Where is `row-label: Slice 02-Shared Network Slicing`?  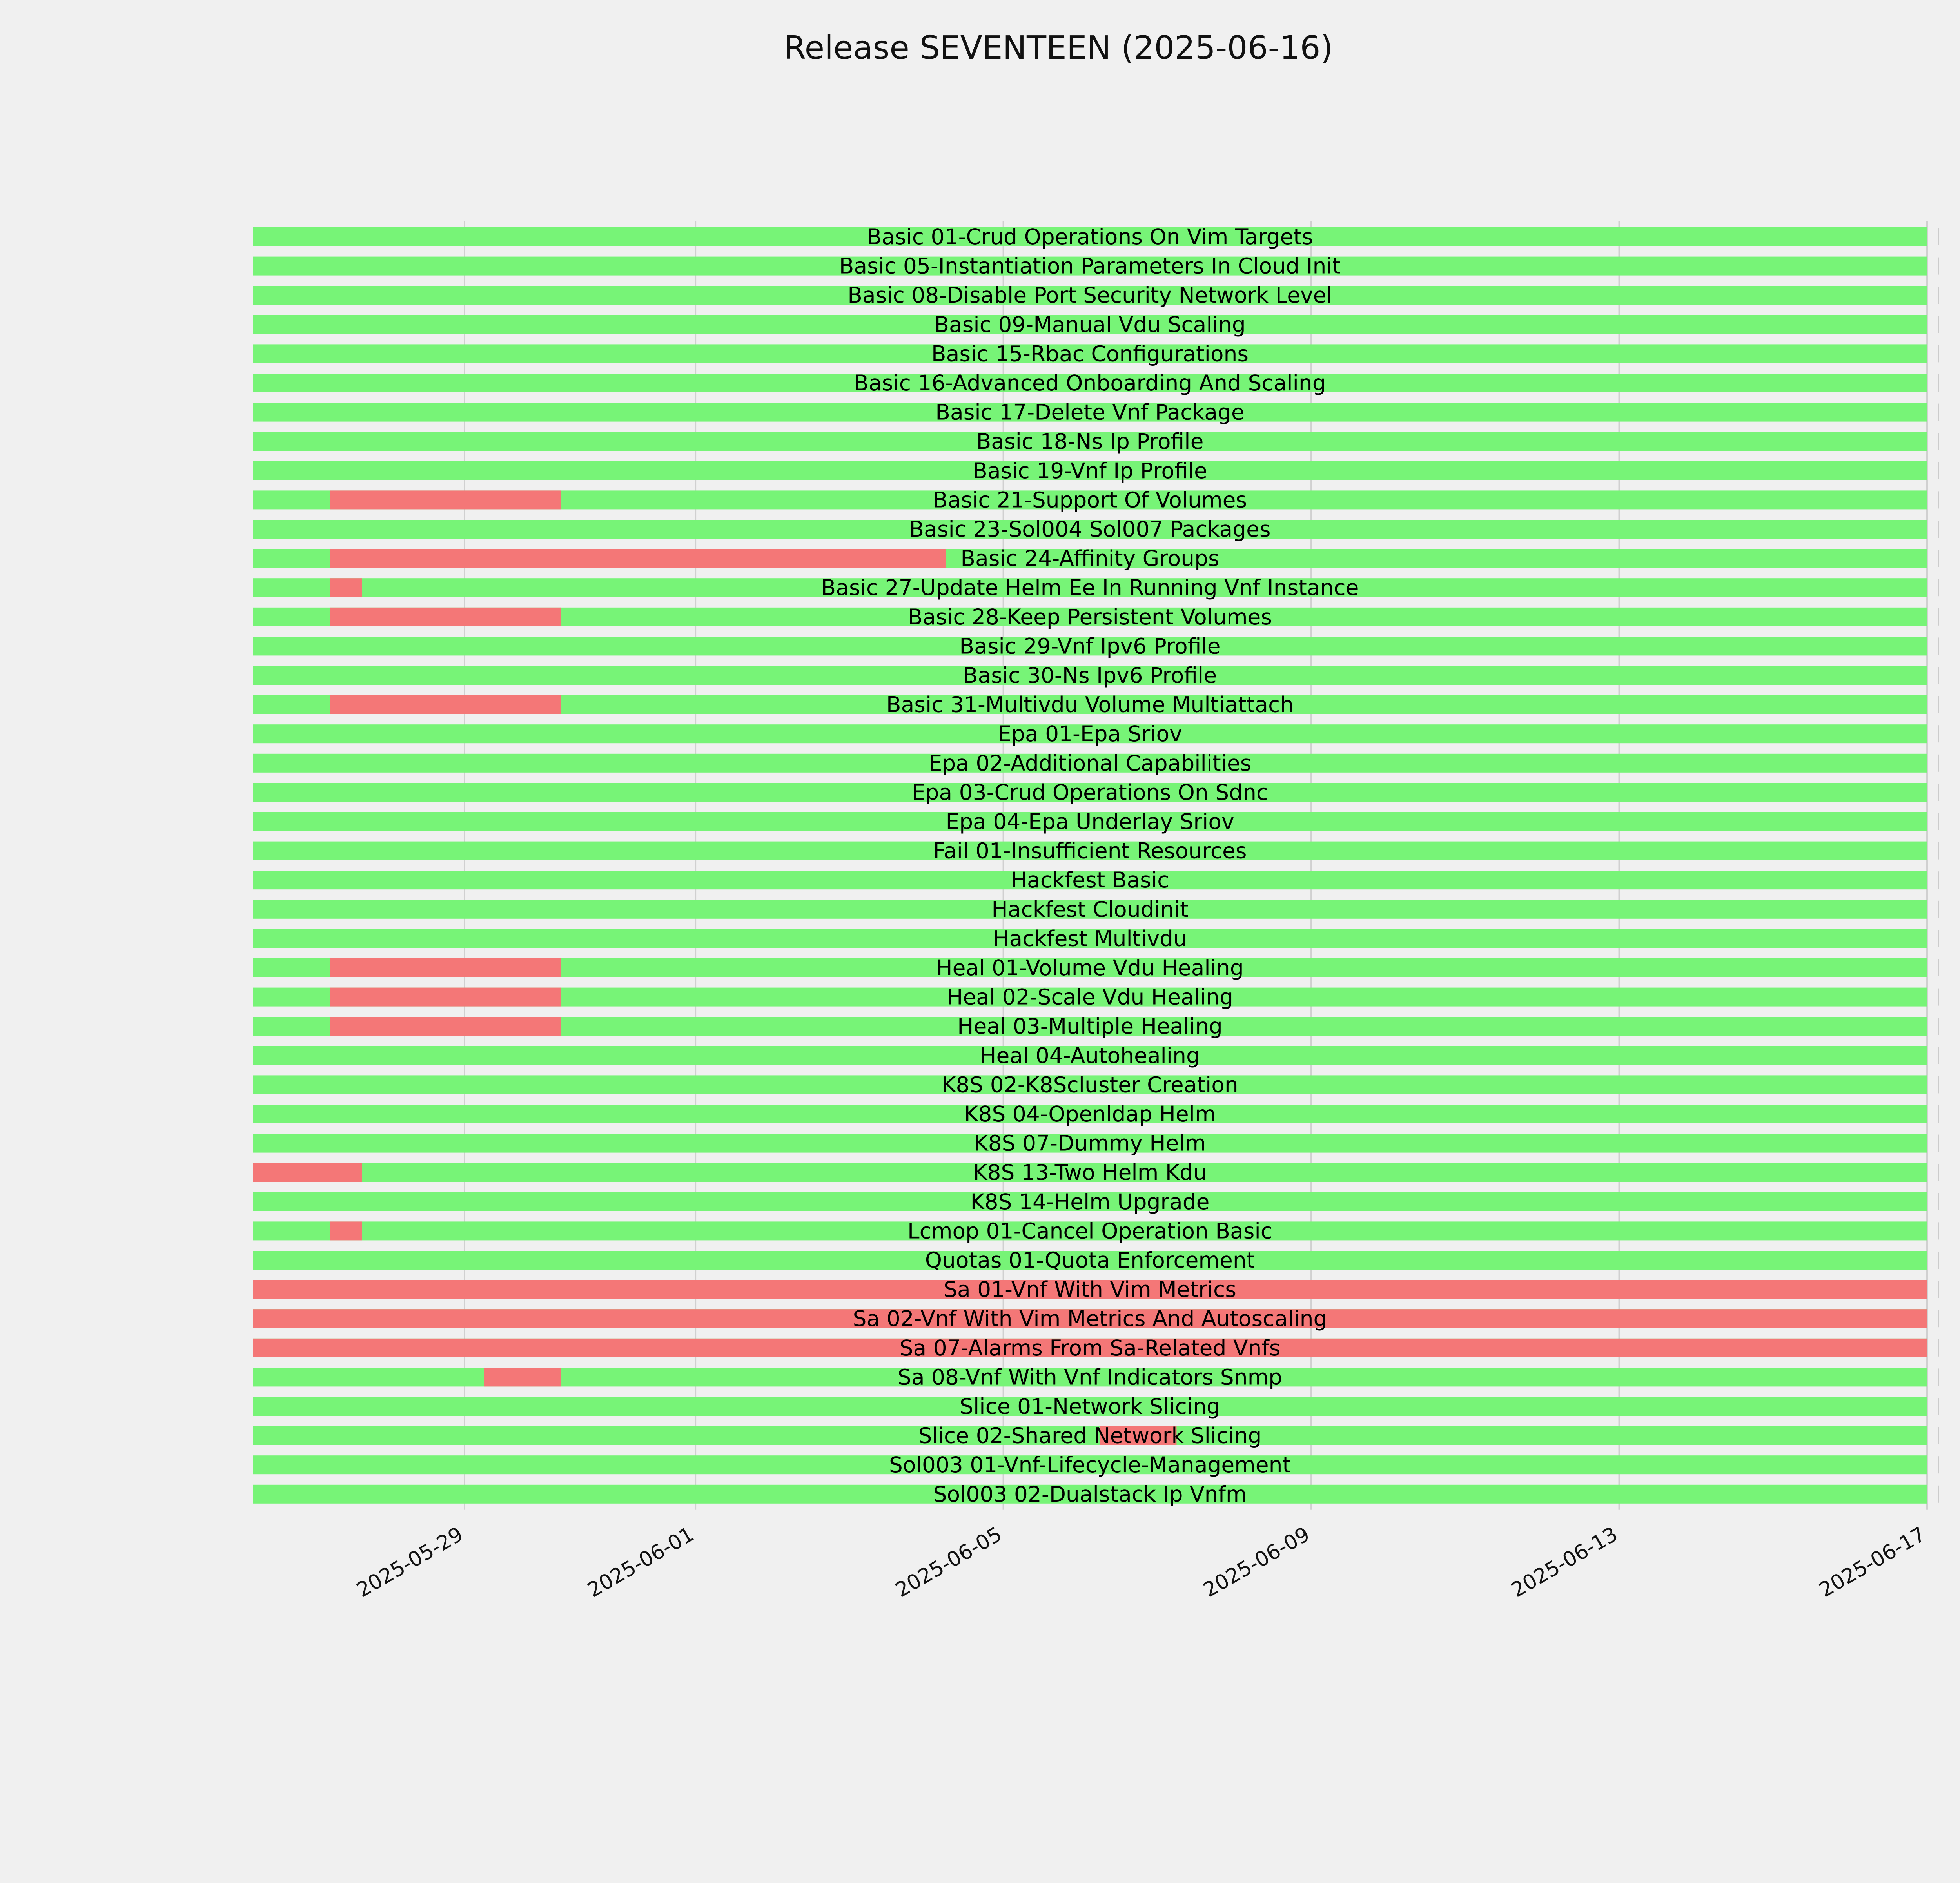
row-label: Slice 02-Shared Network Slicing is located at coordinates (1090, 1435).